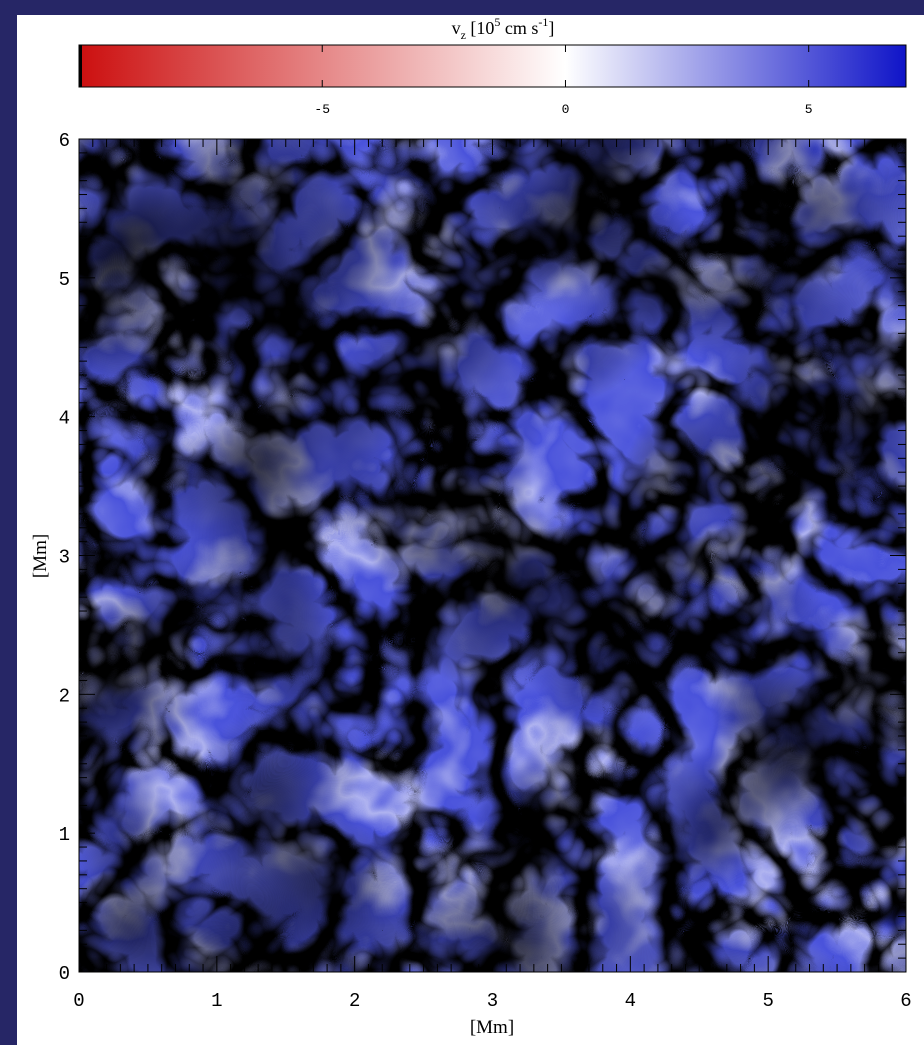 The width and height of the screenshot is (924, 1045). I want to click on colorbar-title-exp: 5, so click(497, 22).